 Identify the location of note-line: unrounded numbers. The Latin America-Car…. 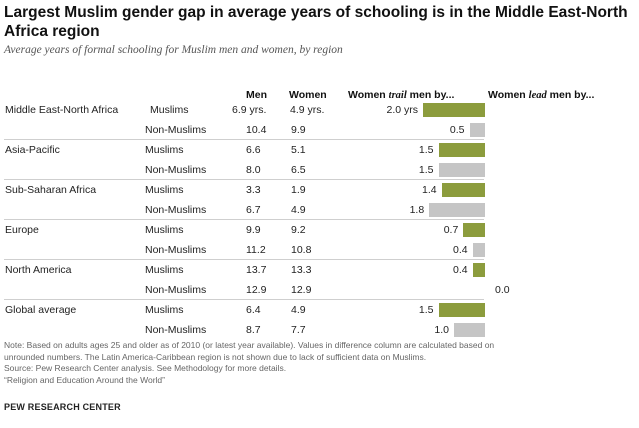
(215, 356).